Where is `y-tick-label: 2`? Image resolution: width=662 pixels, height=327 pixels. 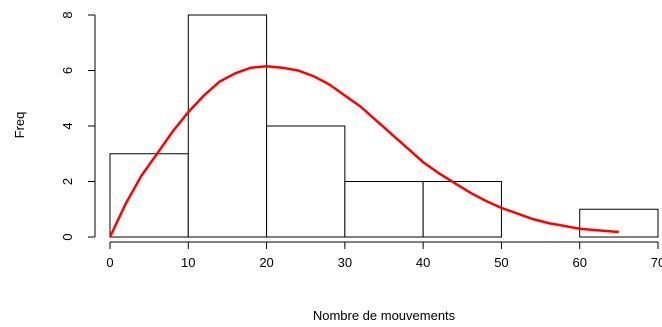
y-tick-label: 2 is located at coordinates (67, 181).